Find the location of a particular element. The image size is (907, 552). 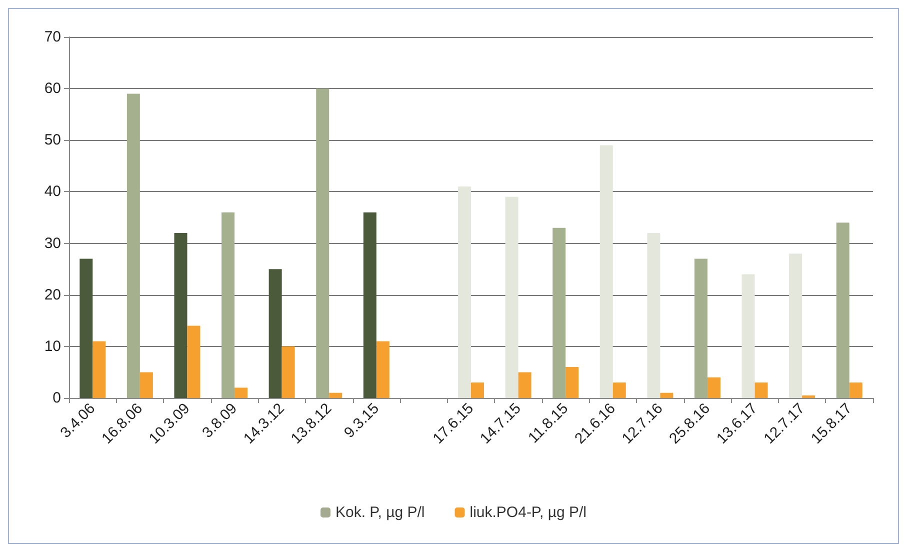

y-tick-label: 10 is located at coordinates (52, 346).